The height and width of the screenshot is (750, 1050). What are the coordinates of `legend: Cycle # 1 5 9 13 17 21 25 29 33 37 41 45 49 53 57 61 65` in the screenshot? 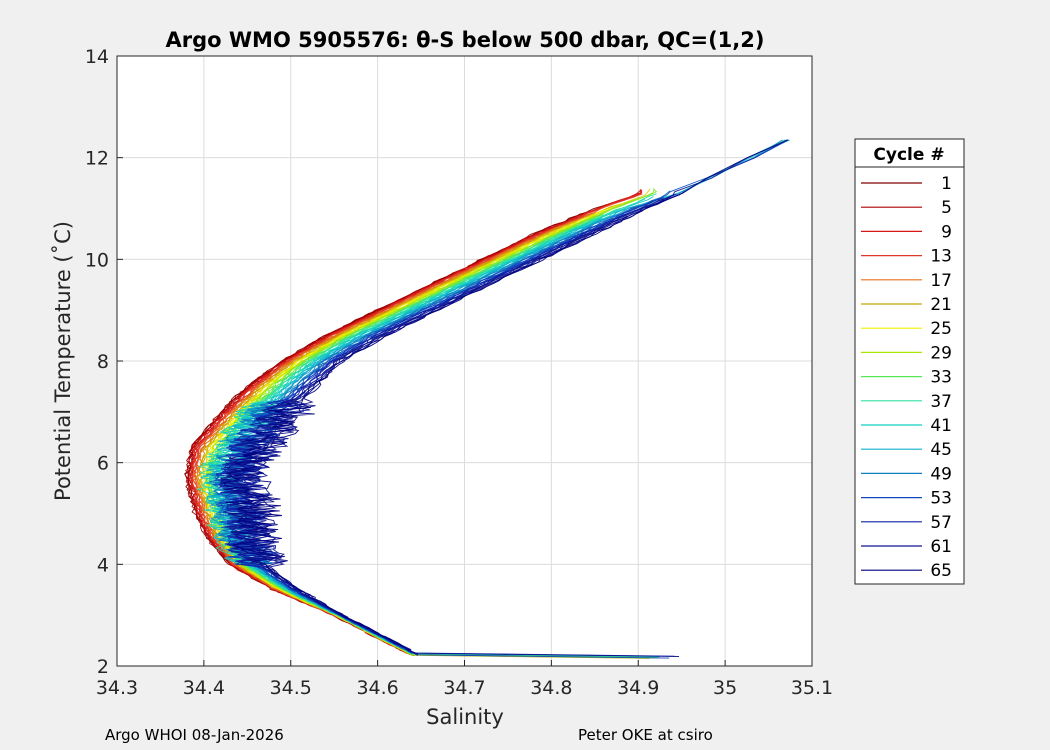 It's located at (909, 361).